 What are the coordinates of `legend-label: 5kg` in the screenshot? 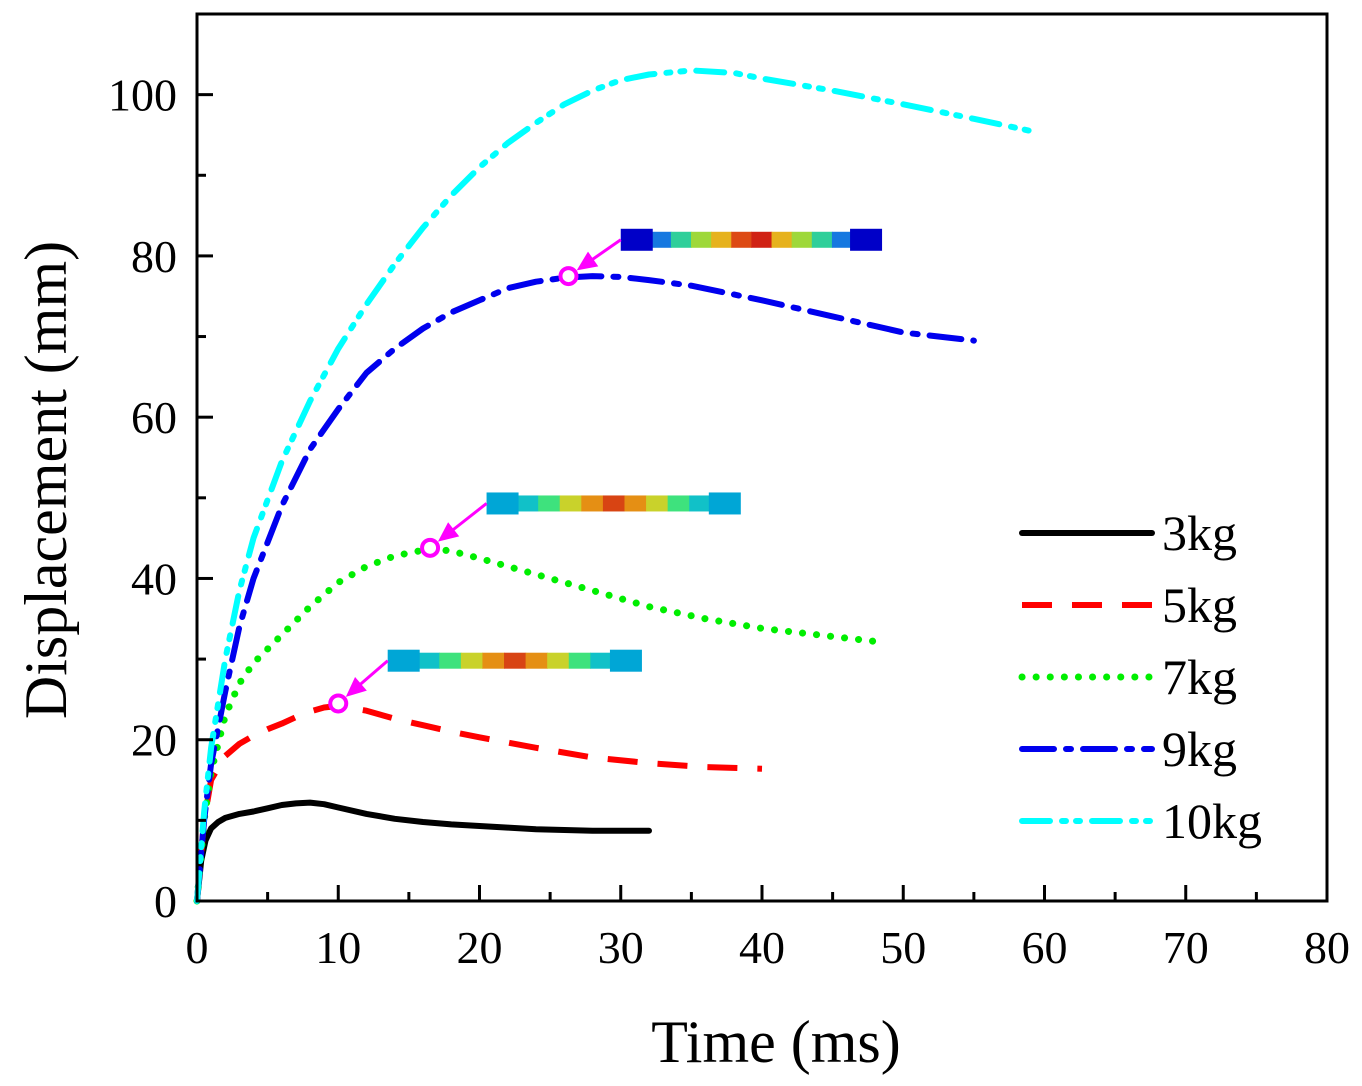 It's located at (1199, 605).